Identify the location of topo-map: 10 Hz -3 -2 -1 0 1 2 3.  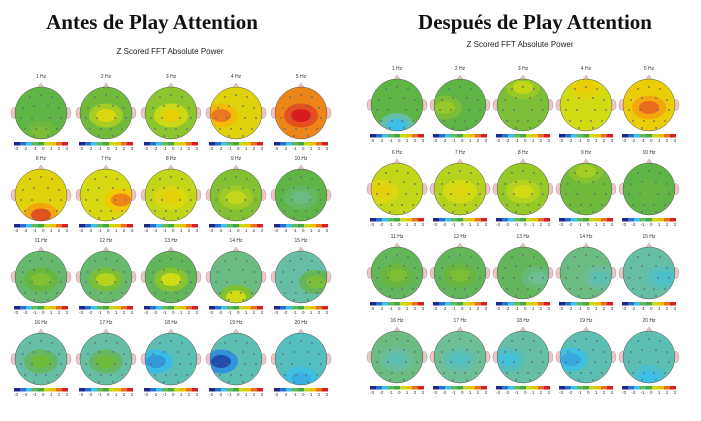
(649, 190).